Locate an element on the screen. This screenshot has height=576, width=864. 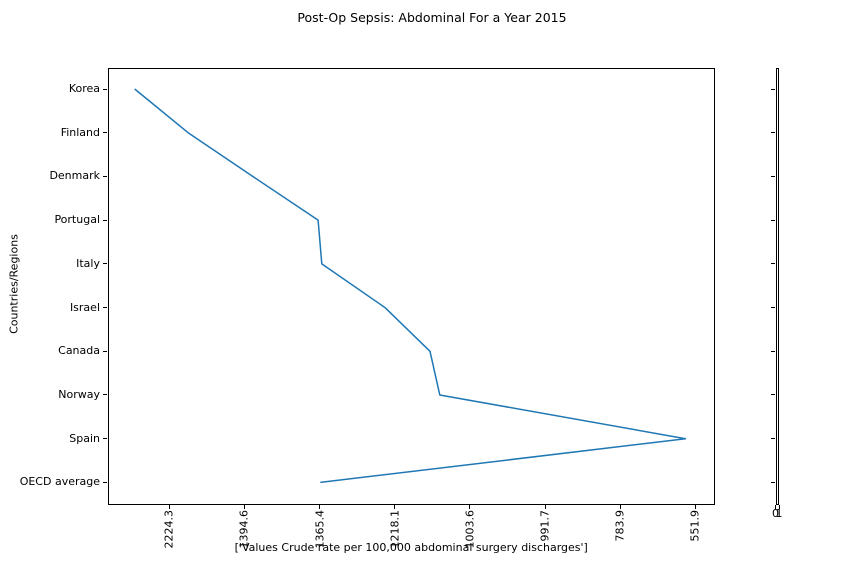
secondary-axis-x-tick-label: 1 is located at coordinates (779, 513).